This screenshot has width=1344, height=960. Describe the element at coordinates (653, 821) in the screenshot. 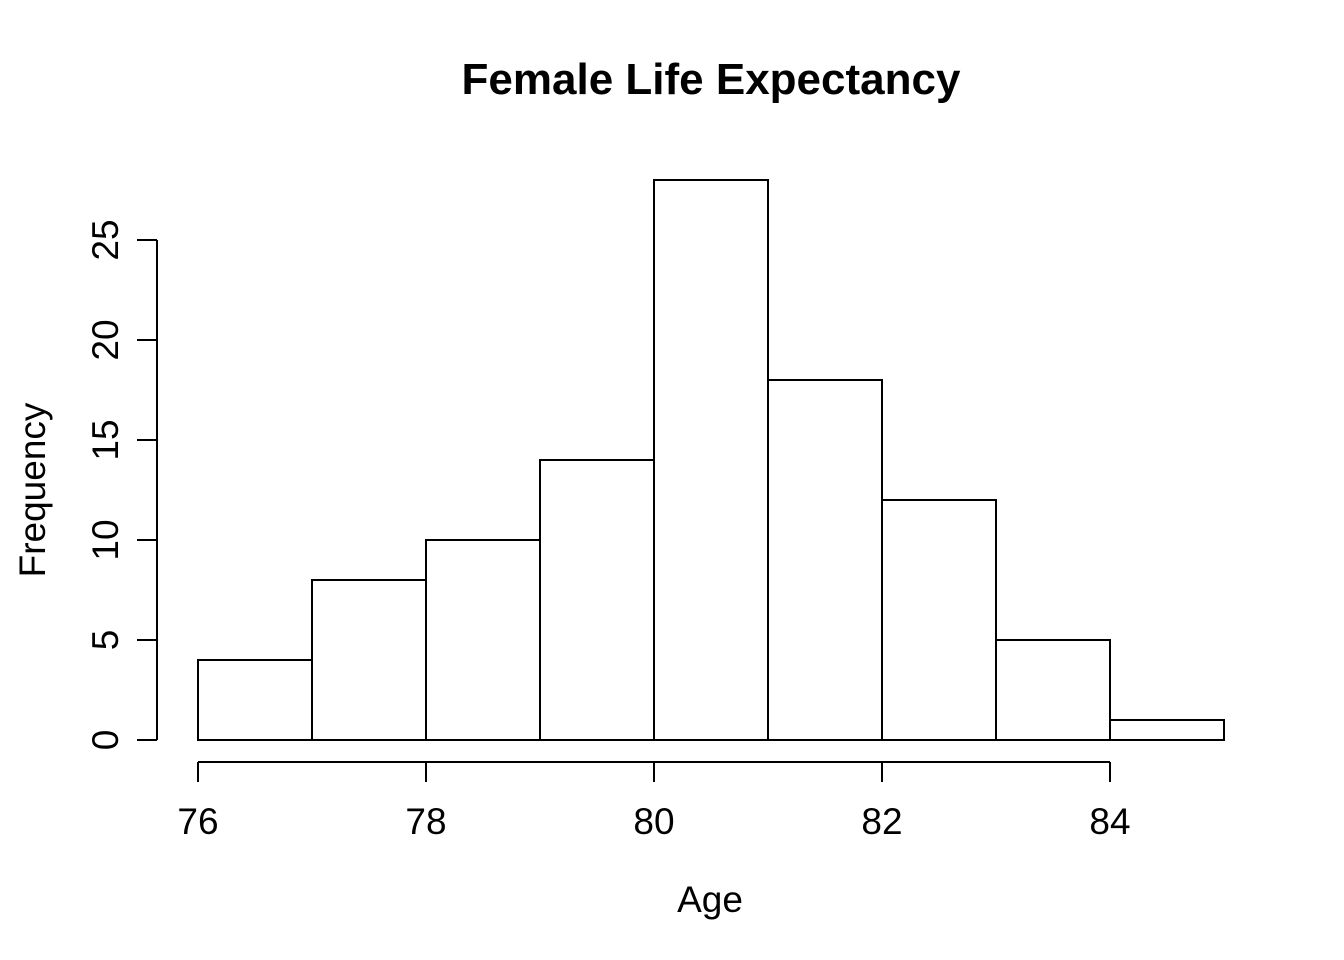

I see `x-tick-label: 80` at that location.